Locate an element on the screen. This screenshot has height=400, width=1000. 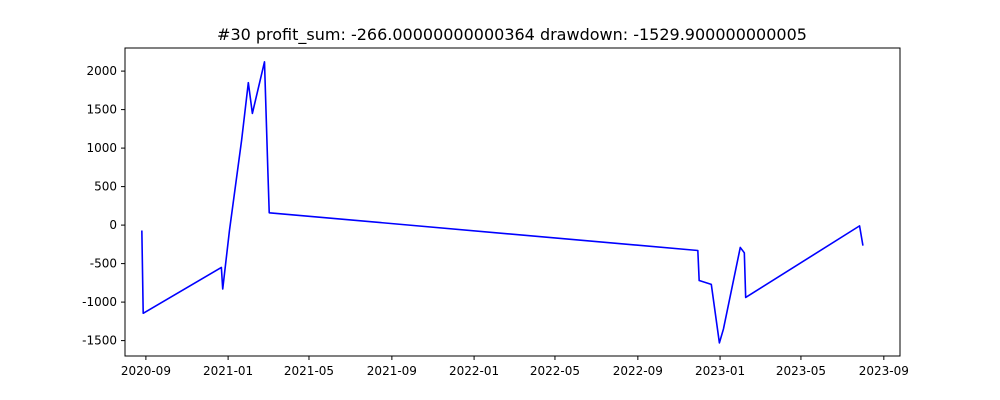
y-tick-label: -1000 is located at coordinates (99, 302).